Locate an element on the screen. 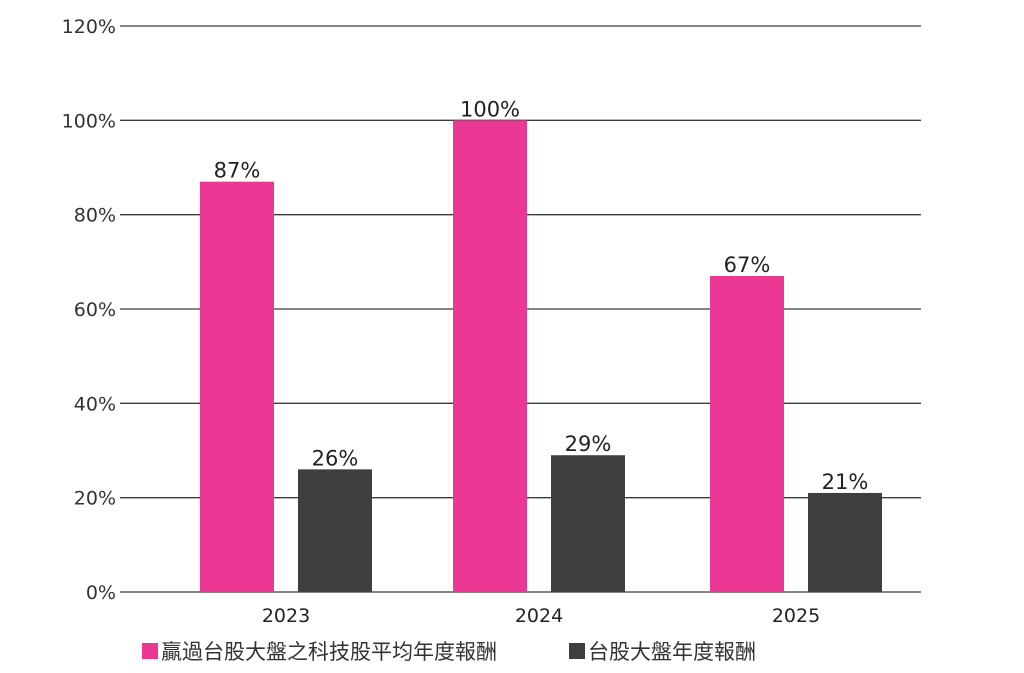 The image size is (1024, 673). data-label: 100% is located at coordinates (490, 109).